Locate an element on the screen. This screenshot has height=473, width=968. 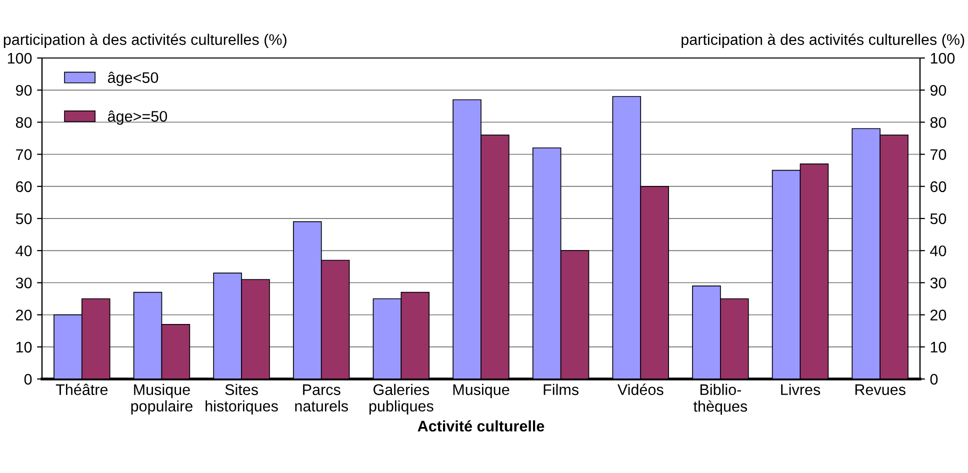
x-tick-label: Théâtre is located at coordinates (82, 390).